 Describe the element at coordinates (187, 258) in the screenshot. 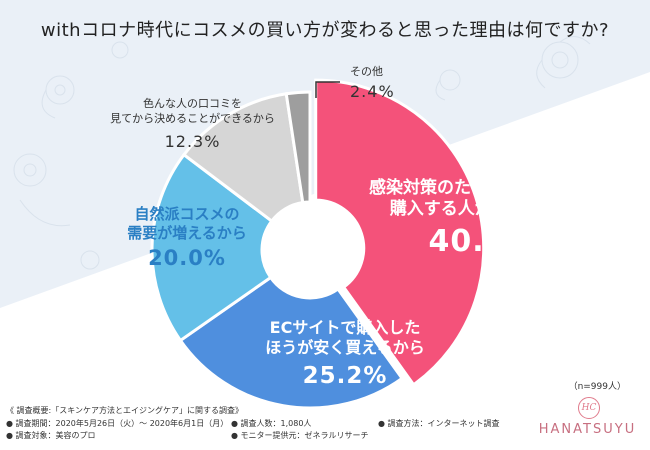

I see `slice-value-label: 20.0%` at that location.